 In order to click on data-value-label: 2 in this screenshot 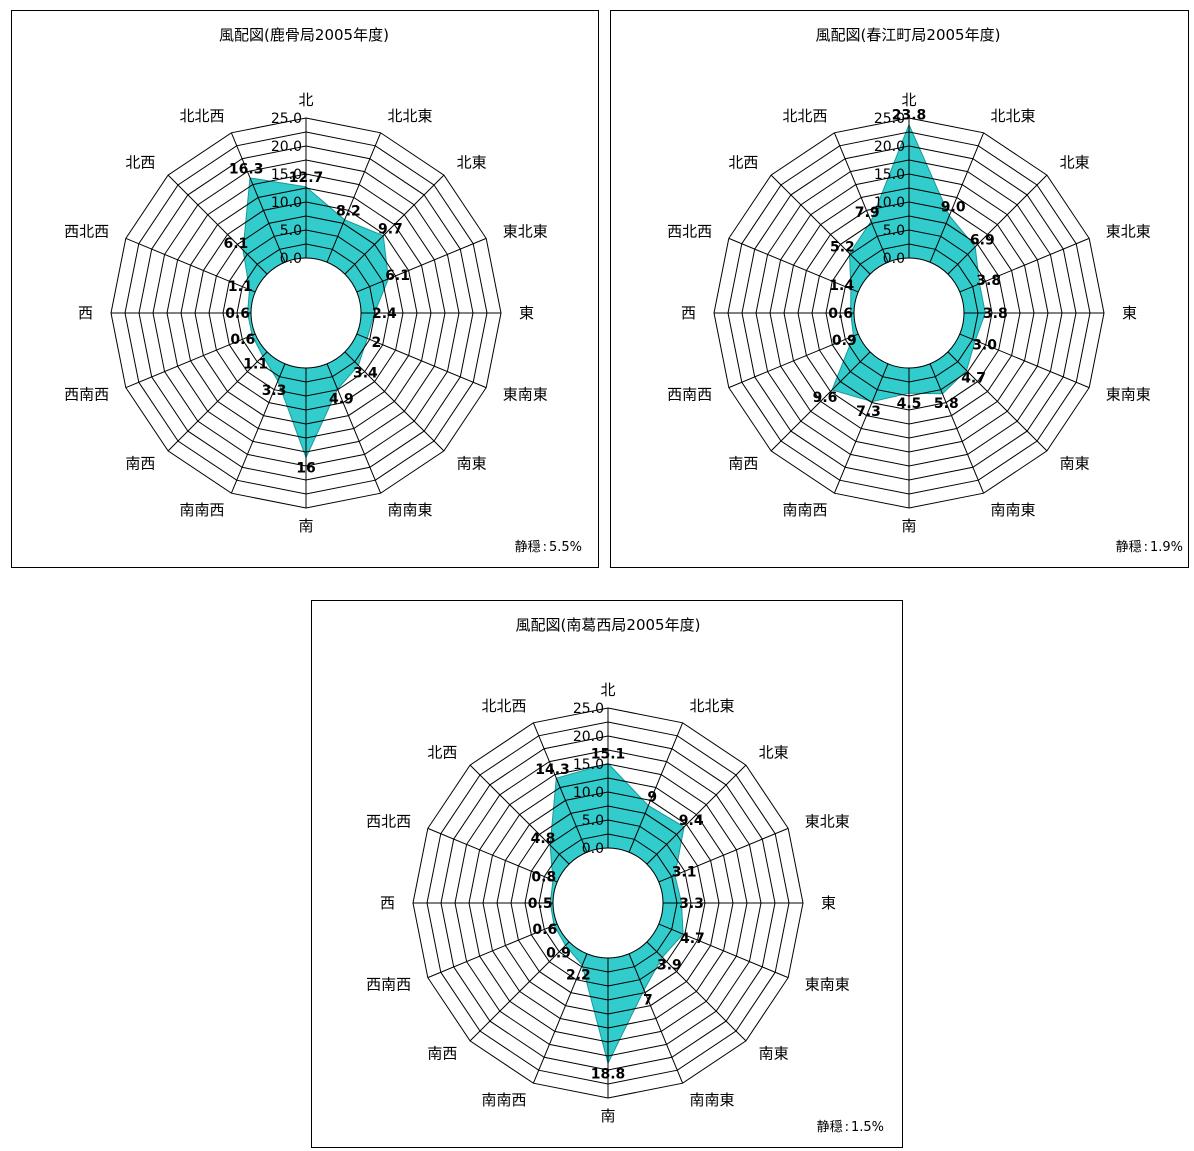, I will do `click(377, 343)`.